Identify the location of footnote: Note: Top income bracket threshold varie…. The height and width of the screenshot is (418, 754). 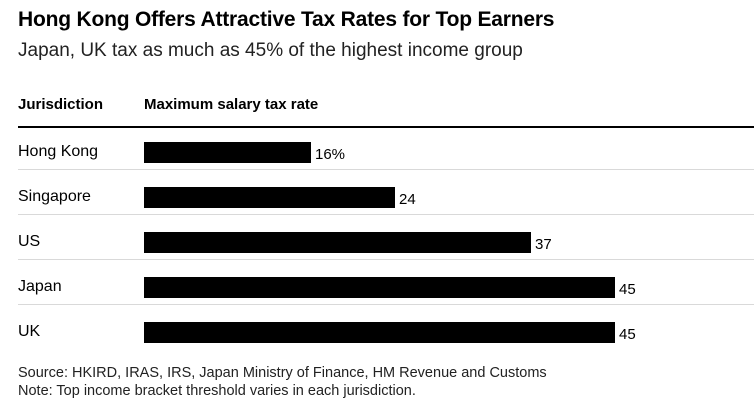
(217, 391).